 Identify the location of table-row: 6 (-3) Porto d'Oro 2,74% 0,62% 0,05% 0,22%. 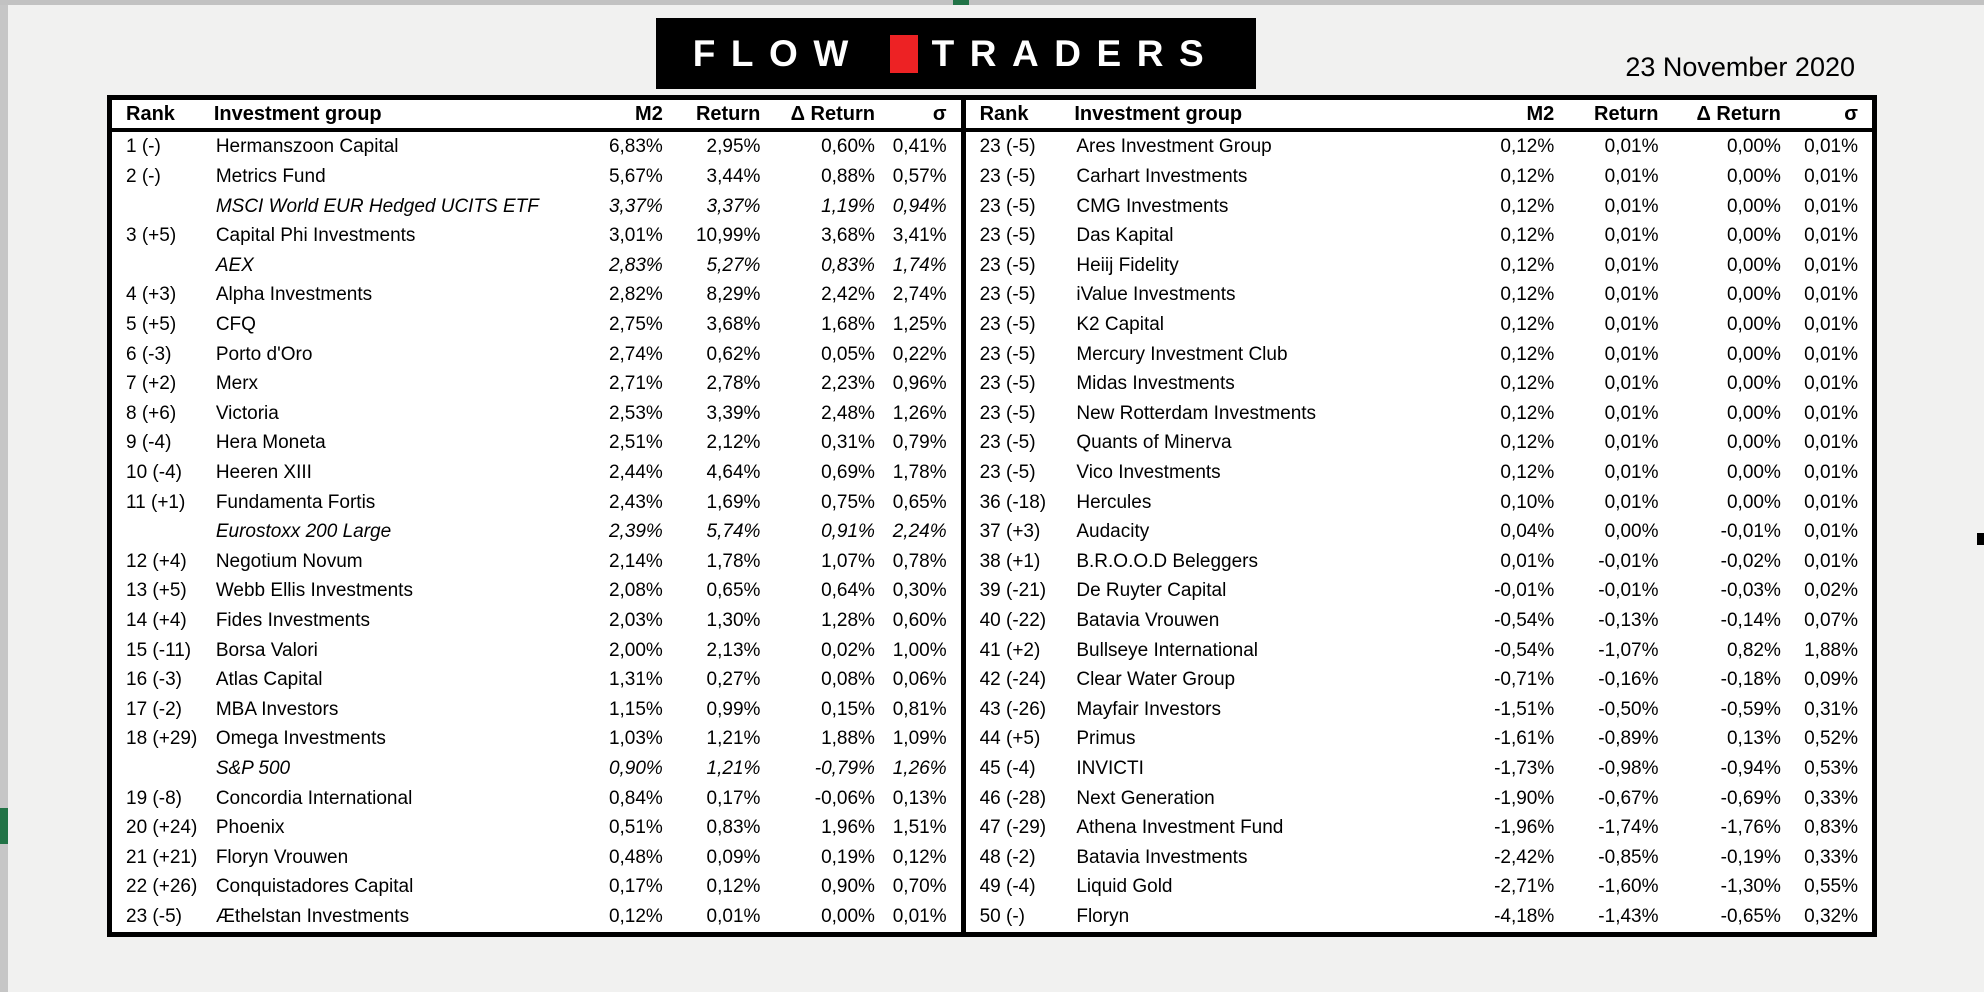
(536, 355).